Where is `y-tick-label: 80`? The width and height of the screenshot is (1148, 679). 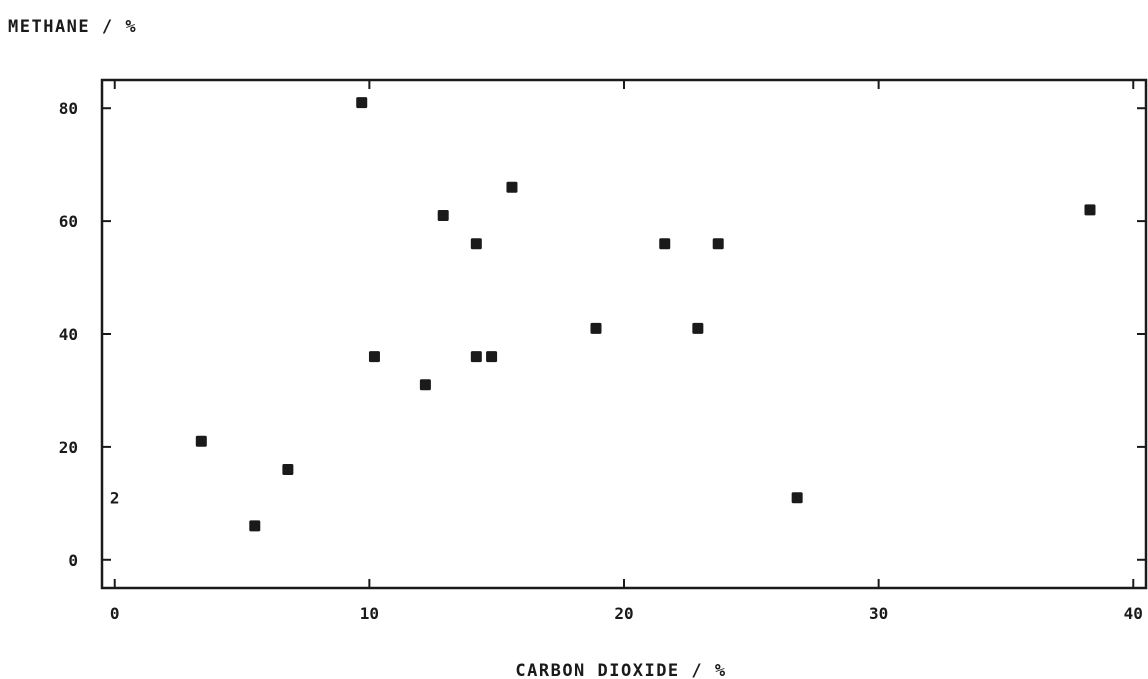 y-tick-label: 80 is located at coordinates (68, 108).